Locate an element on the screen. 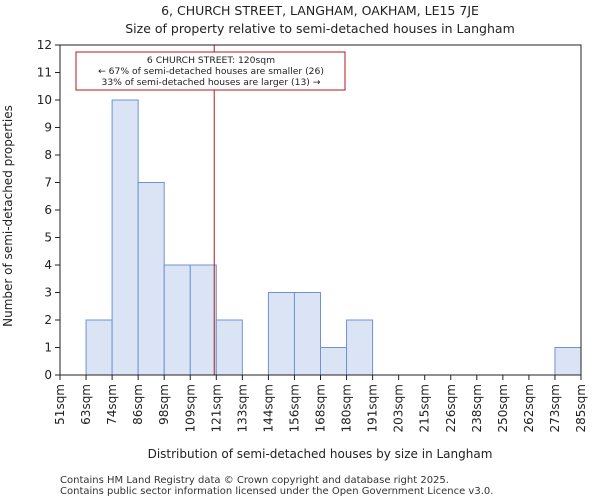 The image size is (600, 500). bar-144sqm is located at coordinates (281, 334).